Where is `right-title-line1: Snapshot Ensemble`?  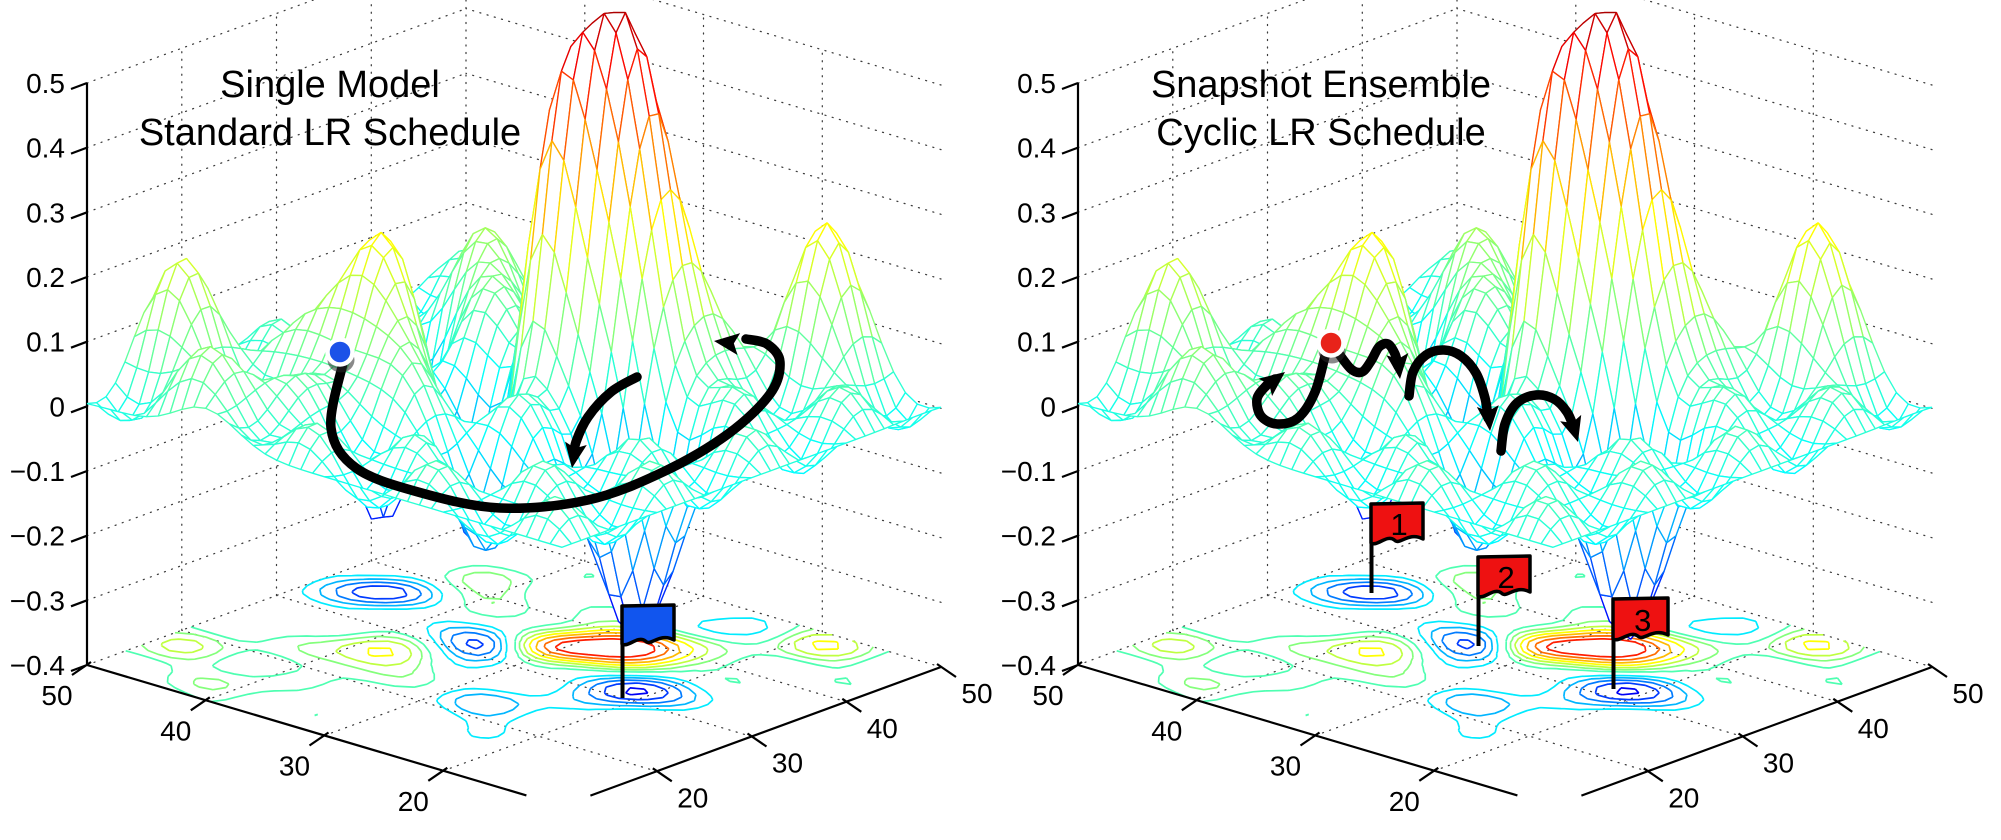
right-title-line1: Snapshot Ensemble is located at coordinates (1321, 85).